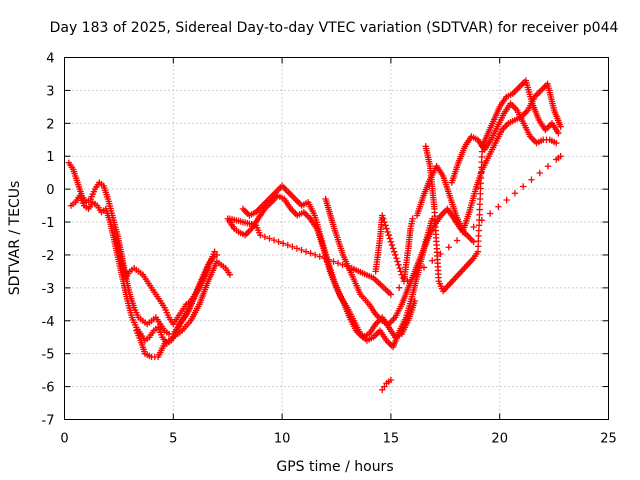 Image resolution: width=640 pixels, height=480 pixels. Describe the element at coordinates (282, 439) in the screenshot. I see `x-tick-label: 10` at that location.